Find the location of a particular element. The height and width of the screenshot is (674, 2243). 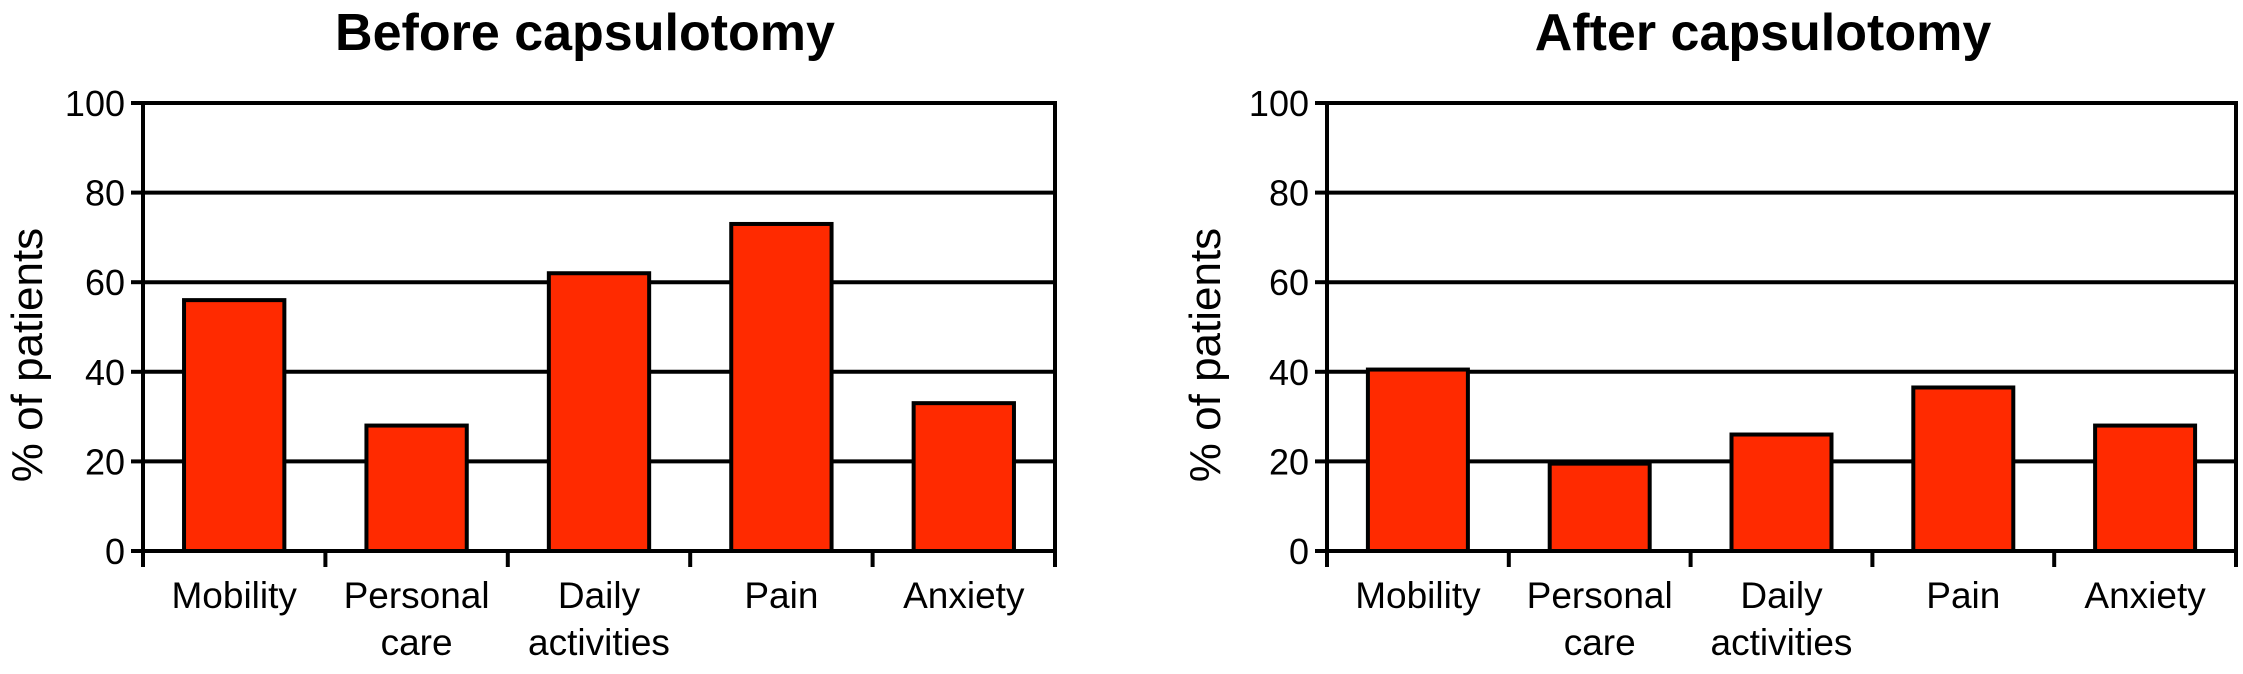

chart-title: After capsulotomy is located at coordinates (1763, 33).